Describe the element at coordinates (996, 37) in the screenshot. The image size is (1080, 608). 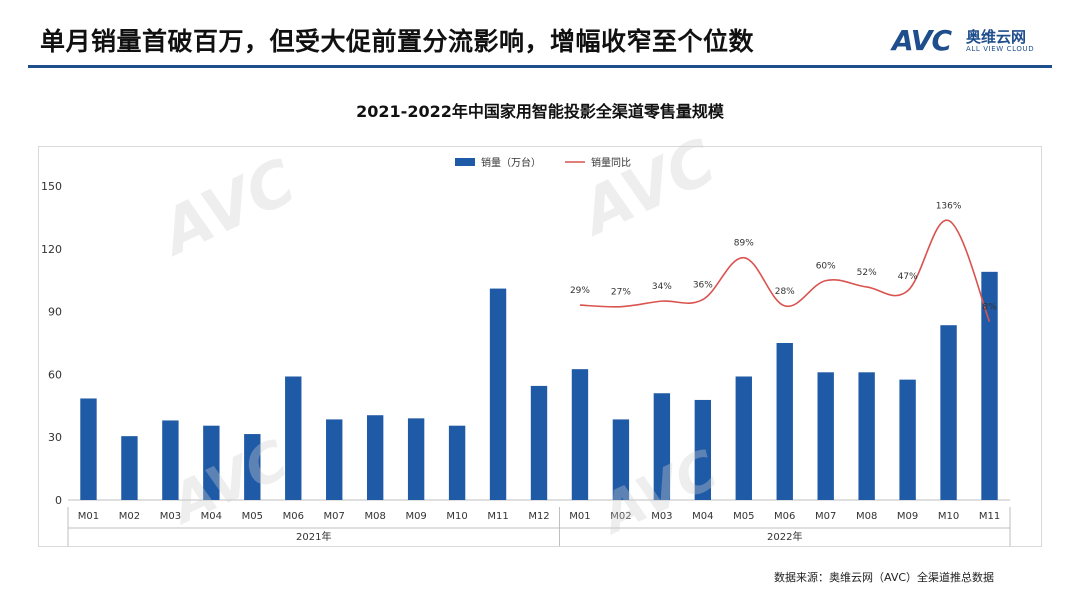
I see `logo-chinese-name: 奥维云网` at that location.